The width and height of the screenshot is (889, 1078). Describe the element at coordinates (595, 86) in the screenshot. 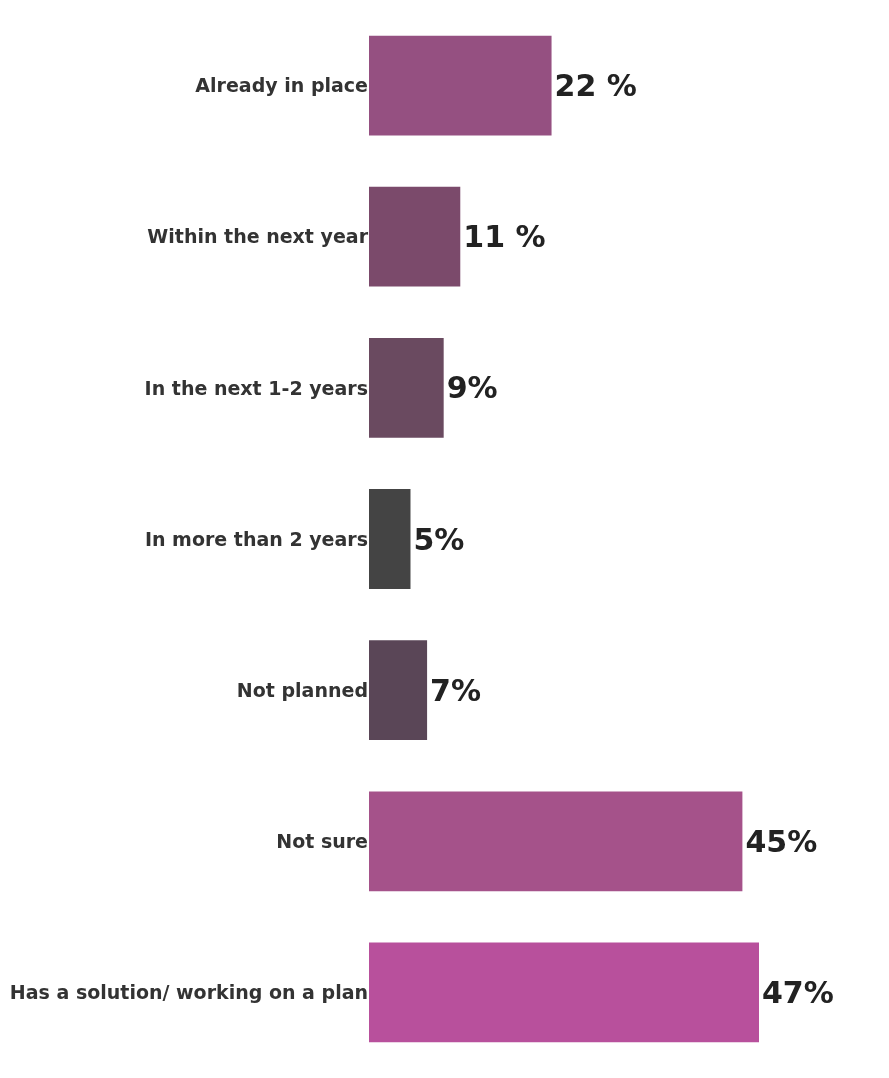

I see `data-label: 22 %` at that location.